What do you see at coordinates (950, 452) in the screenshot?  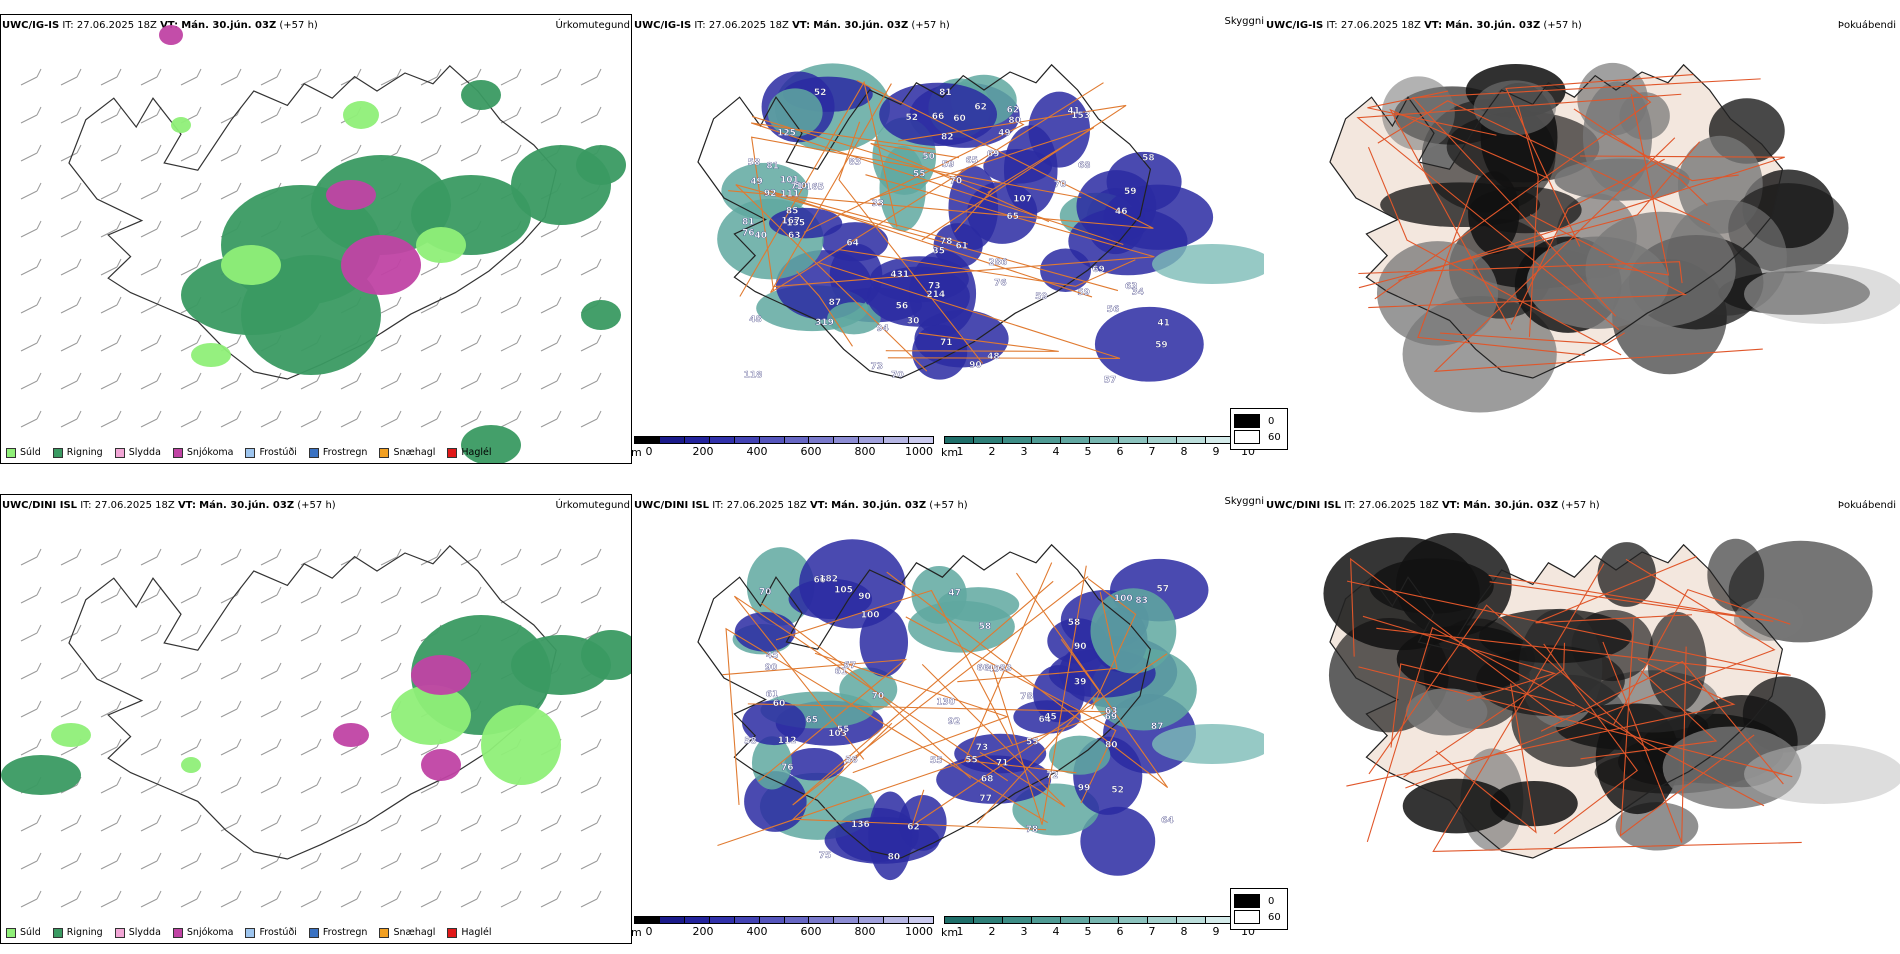 I see `cloud-unit: km` at bounding box center [950, 452].